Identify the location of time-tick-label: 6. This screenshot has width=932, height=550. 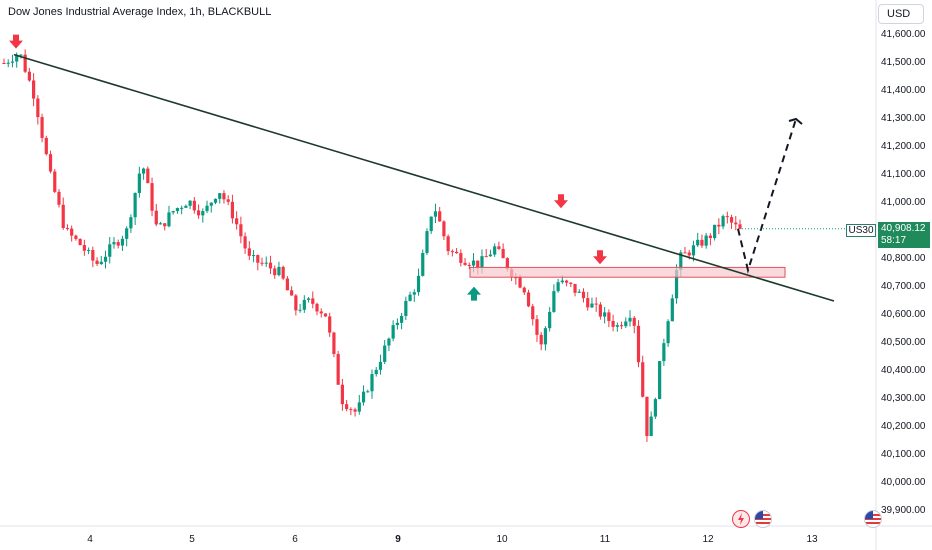
(295, 539).